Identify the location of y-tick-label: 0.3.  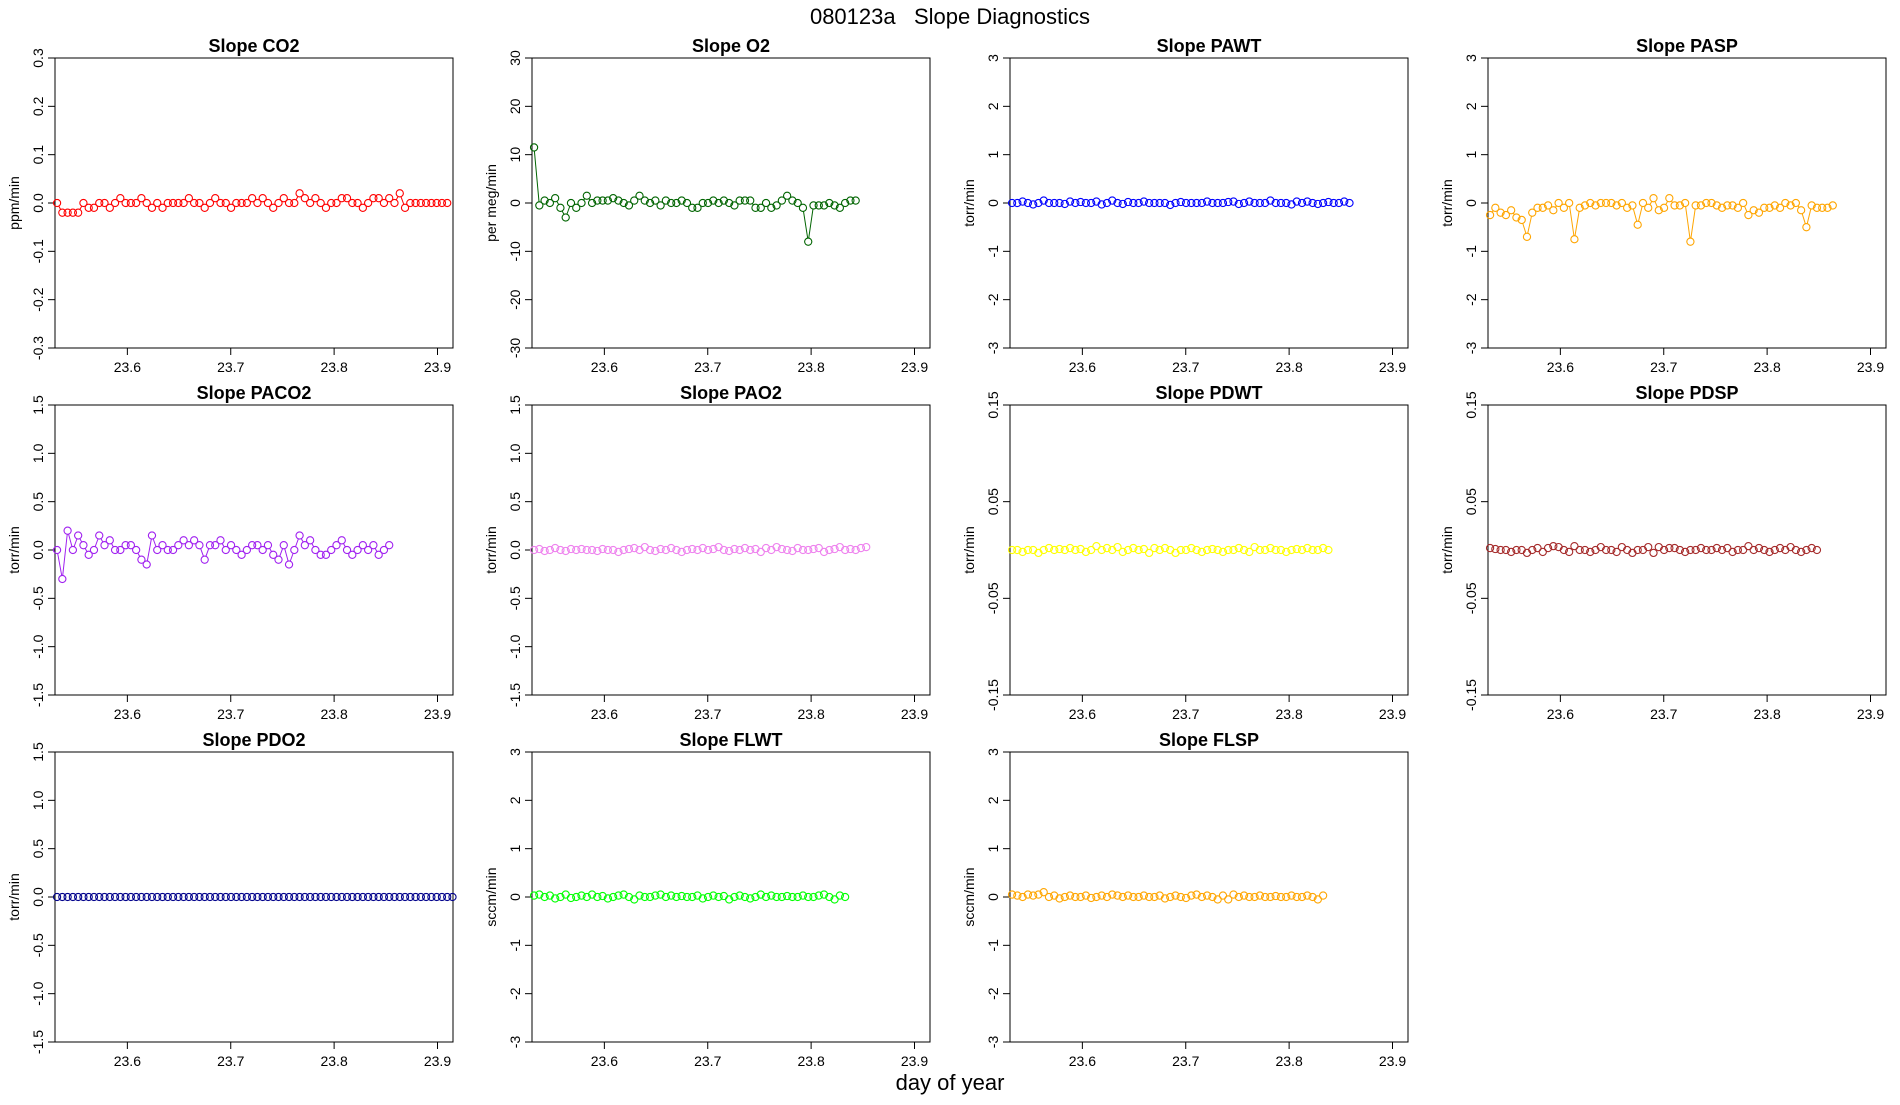
(38, 58).